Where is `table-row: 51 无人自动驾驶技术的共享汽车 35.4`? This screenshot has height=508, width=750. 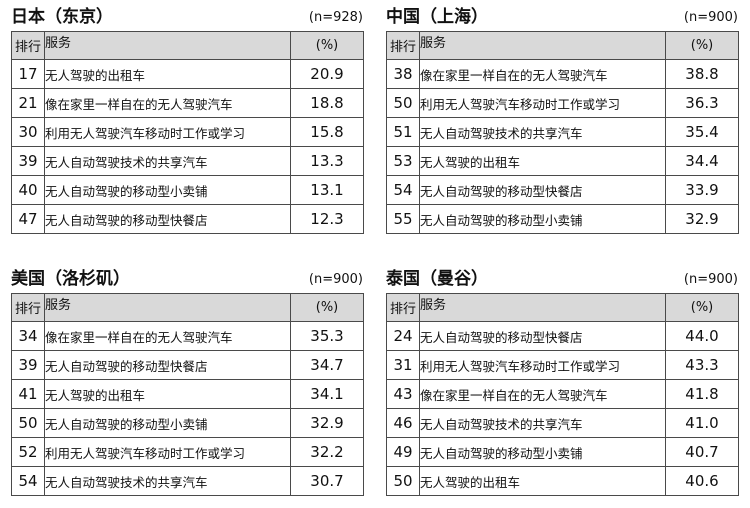
table-row: 51 无人自动驾驶技术的共享汽车 35.4 is located at coordinates (562, 132).